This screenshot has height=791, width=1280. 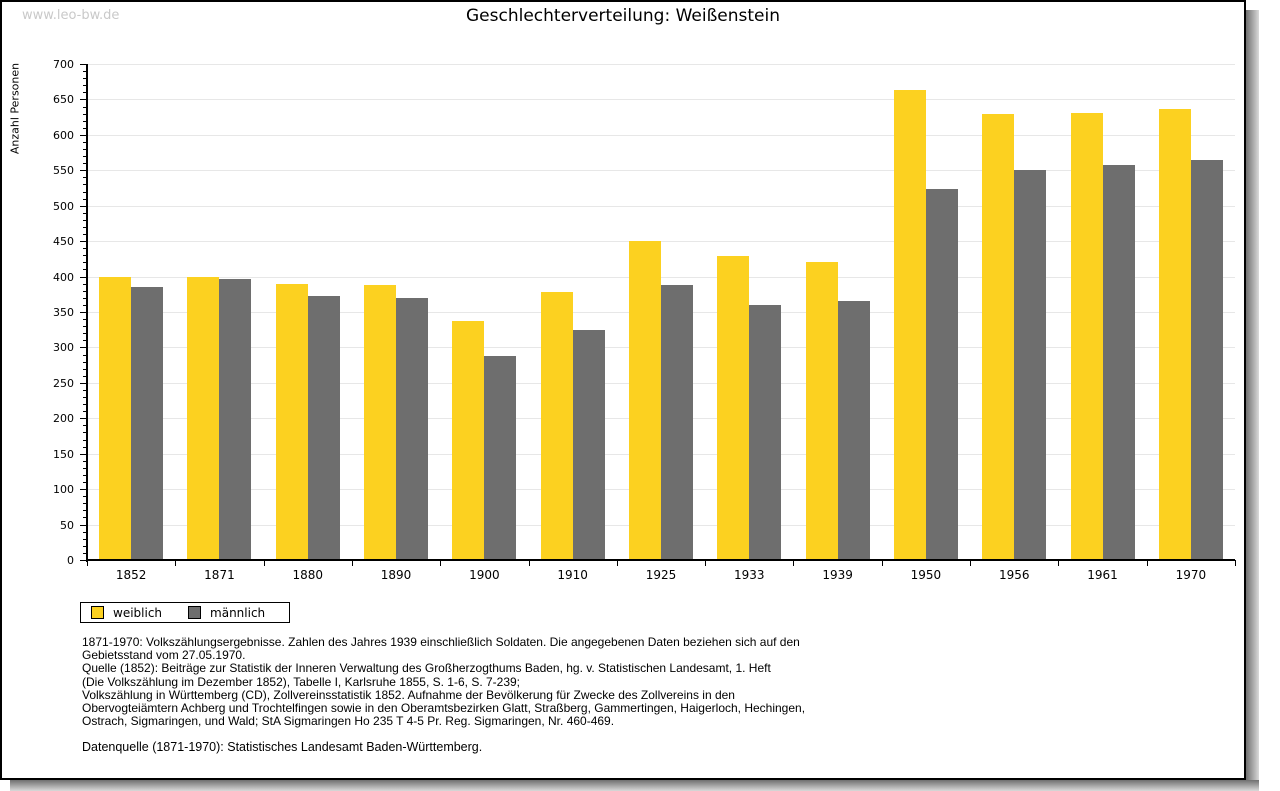 What do you see at coordinates (219, 575) in the screenshot?
I see `x-tick-label-1871: 1871` at bounding box center [219, 575].